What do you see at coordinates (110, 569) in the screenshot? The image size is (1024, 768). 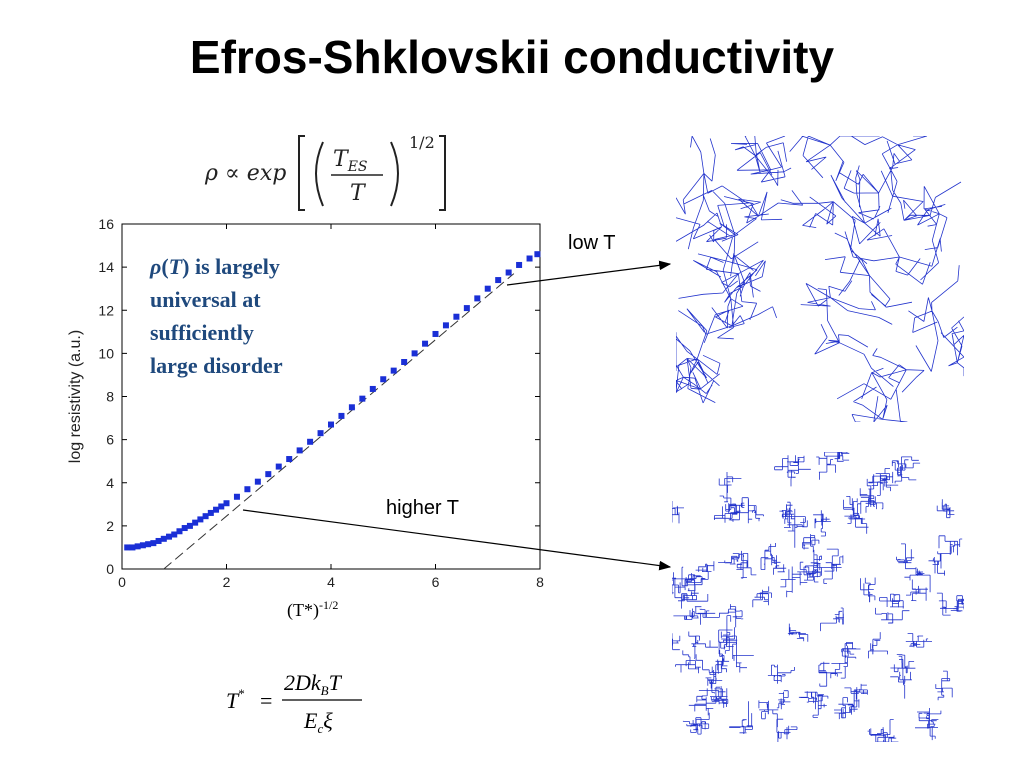 I see `y-tick-label: 0` at bounding box center [110, 569].